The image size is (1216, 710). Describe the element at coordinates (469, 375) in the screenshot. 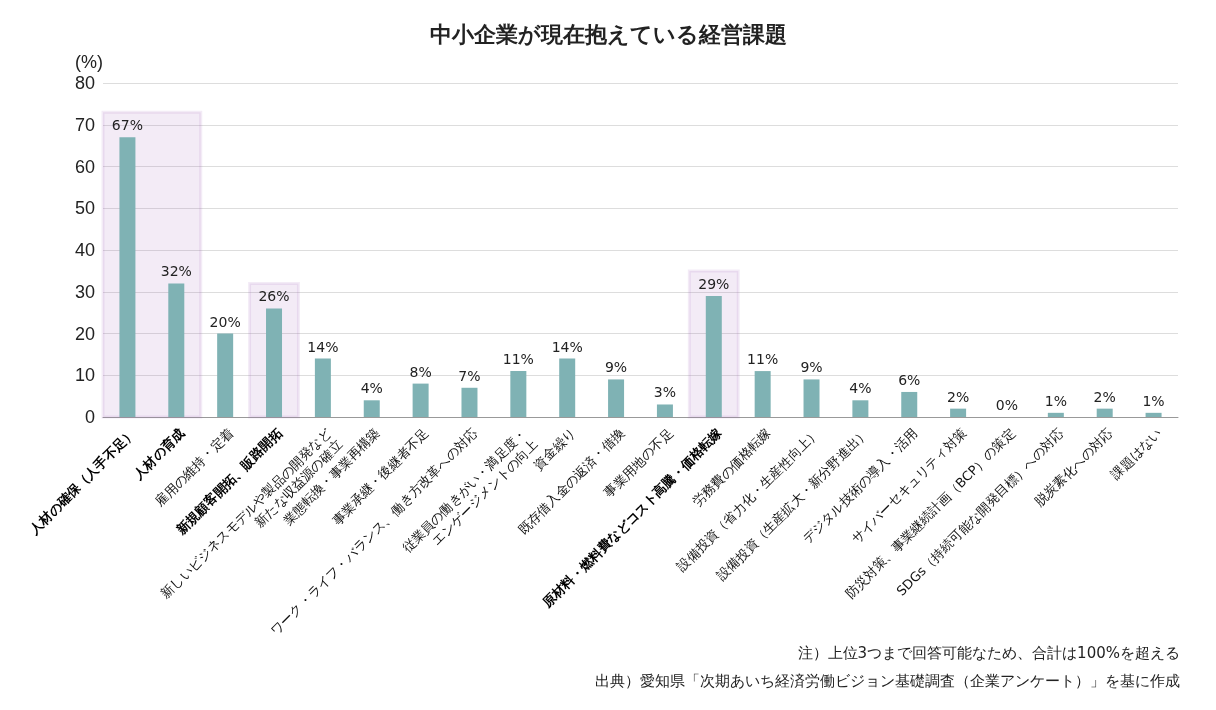

I see `data-label: 7%` at that location.